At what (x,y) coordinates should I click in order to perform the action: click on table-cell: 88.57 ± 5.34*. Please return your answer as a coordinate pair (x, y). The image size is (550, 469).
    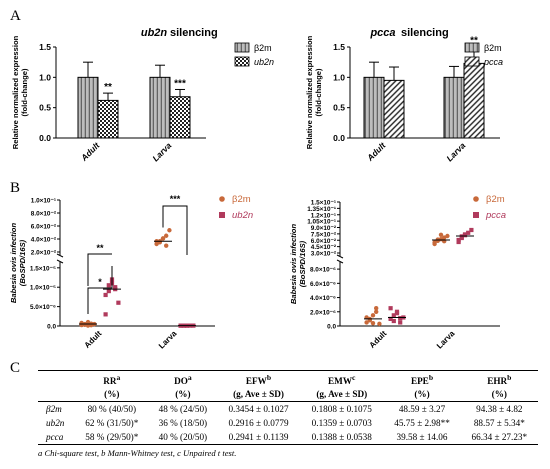
    Looking at the image, I should click on (499, 423).